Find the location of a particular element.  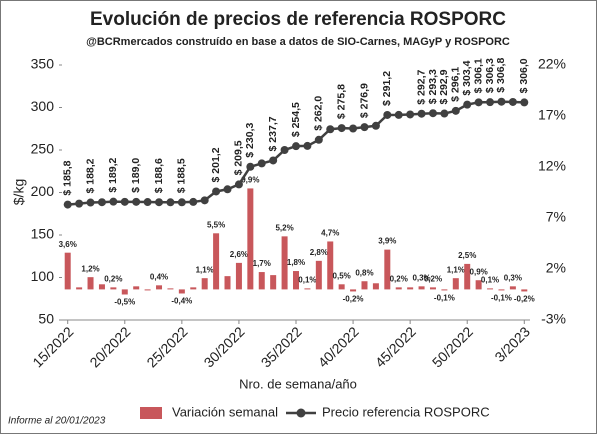

bar-value-label: 0,5% is located at coordinates (342, 275).